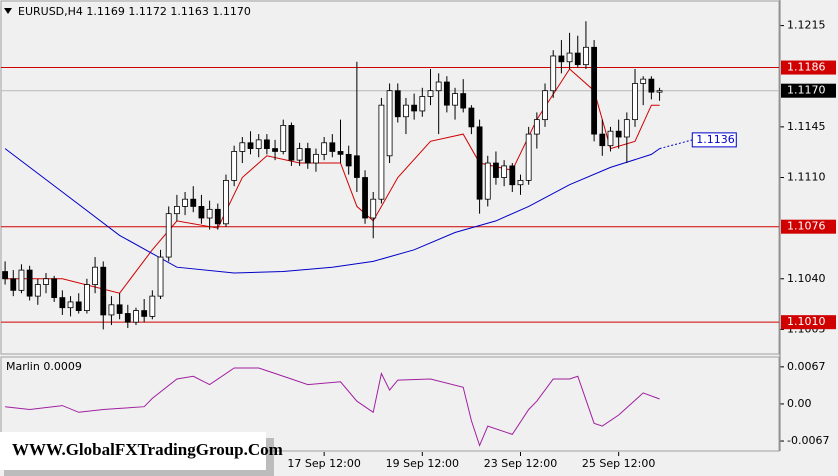 The height and width of the screenshot is (476, 838). I want to click on quote-open: 1.1169, so click(105, 11).